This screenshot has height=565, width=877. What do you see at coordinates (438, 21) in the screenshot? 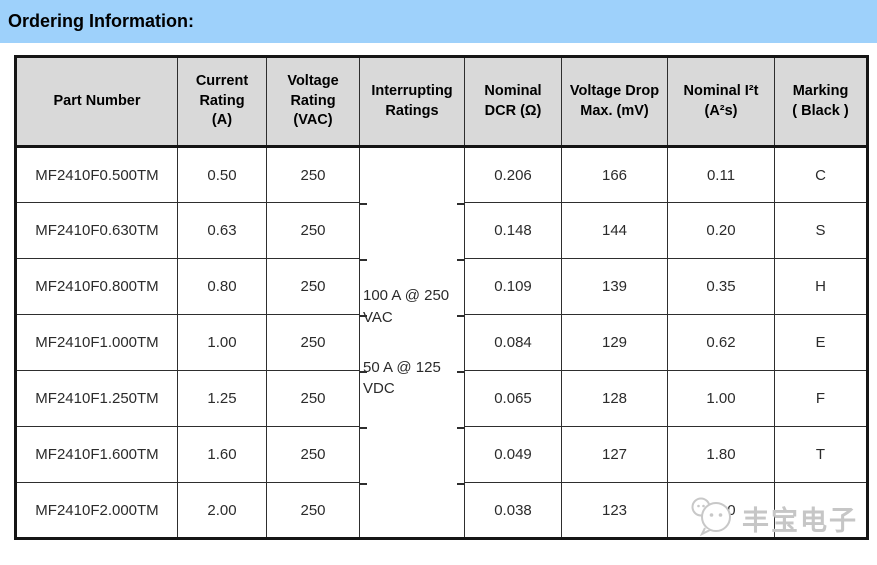
I see `section-title-banner: Ordering Information:` at bounding box center [438, 21].